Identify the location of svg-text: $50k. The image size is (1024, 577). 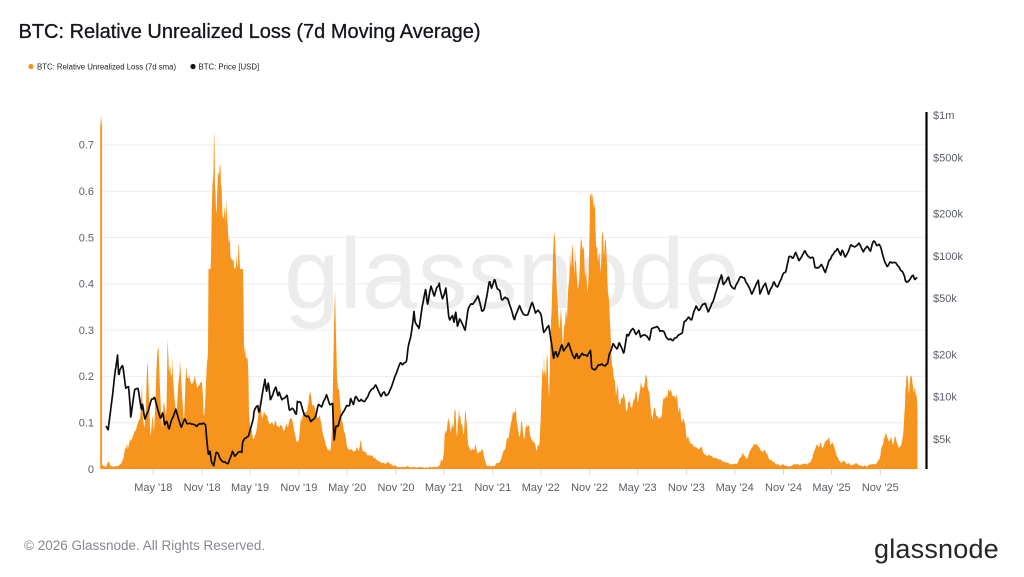
(945, 299).